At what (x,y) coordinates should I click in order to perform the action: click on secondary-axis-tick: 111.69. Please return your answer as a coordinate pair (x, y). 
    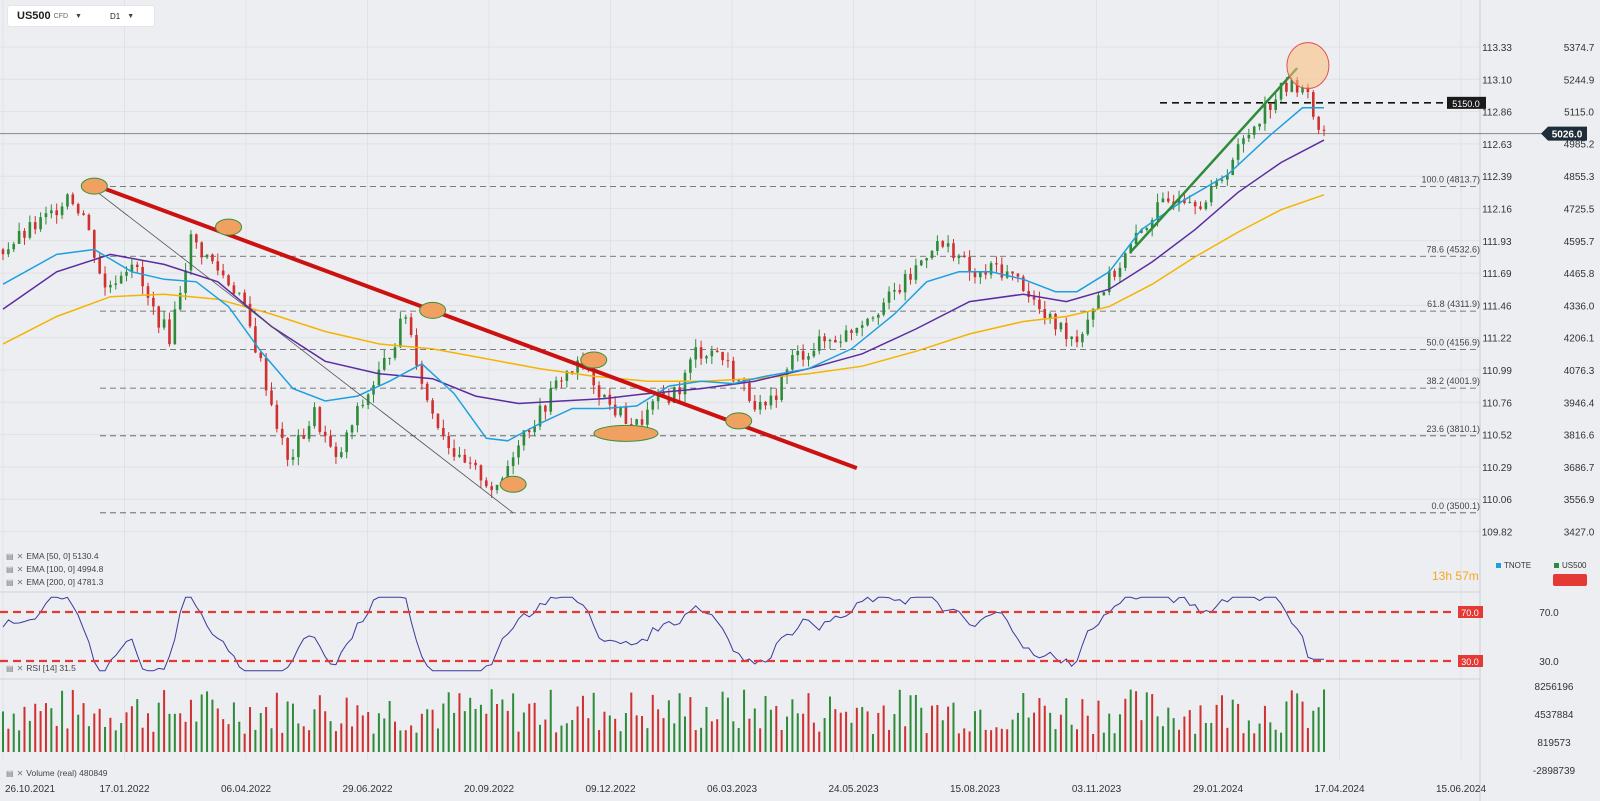
    Looking at the image, I should click on (1497, 274).